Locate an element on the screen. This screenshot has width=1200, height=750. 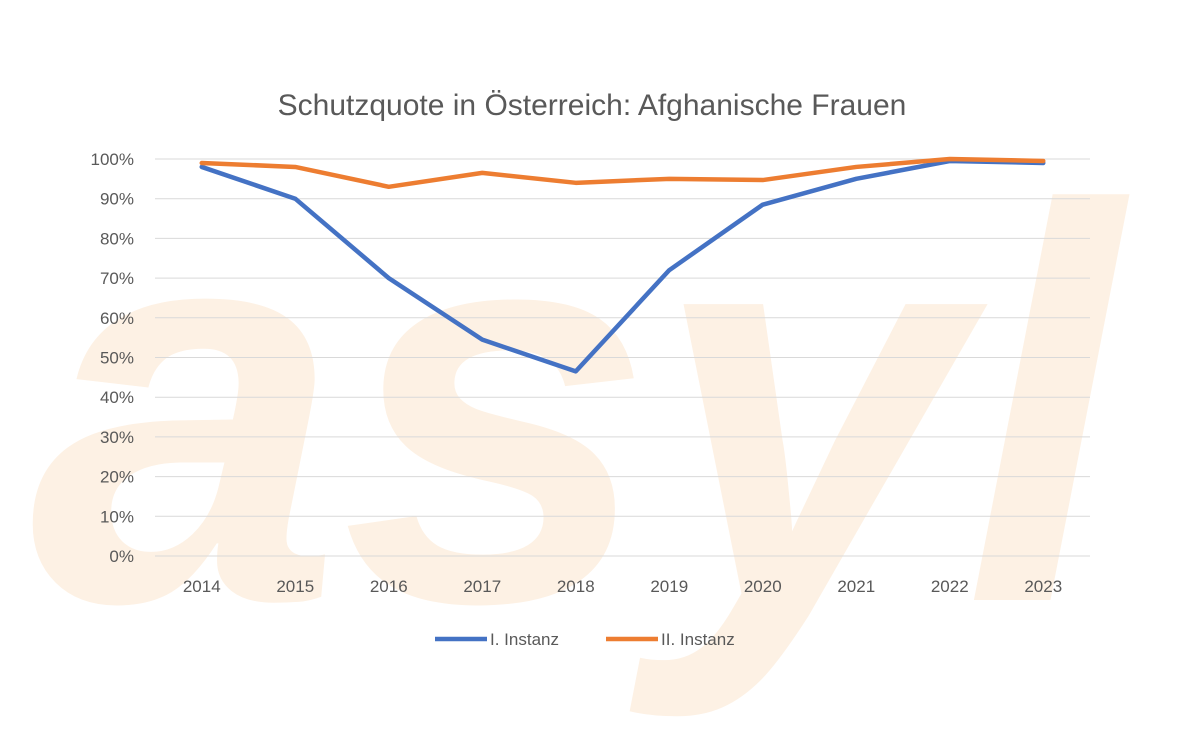
y-tick-label: 100% is located at coordinates (112, 159).